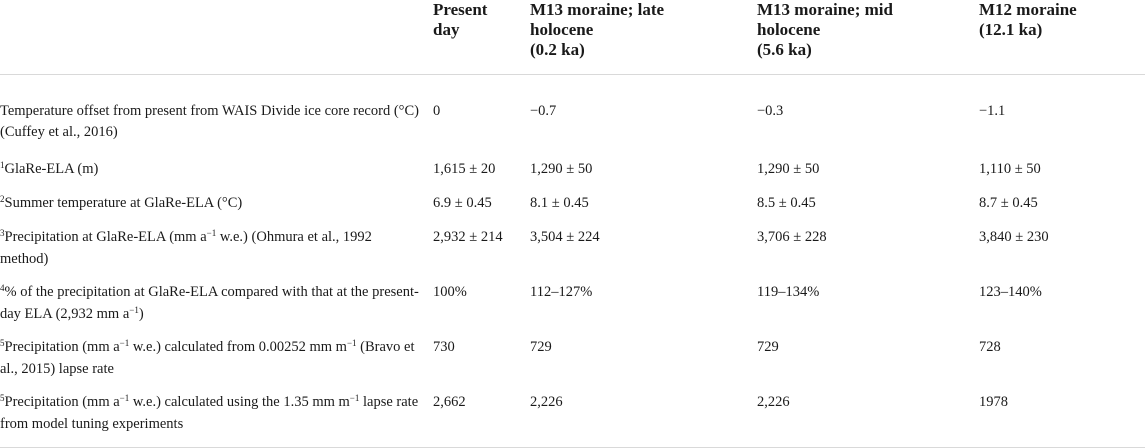  What do you see at coordinates (1010, 169) in the screenshot?
I see `cell-m12: 1,110 ± 50` at bounding box center [1010, 169].